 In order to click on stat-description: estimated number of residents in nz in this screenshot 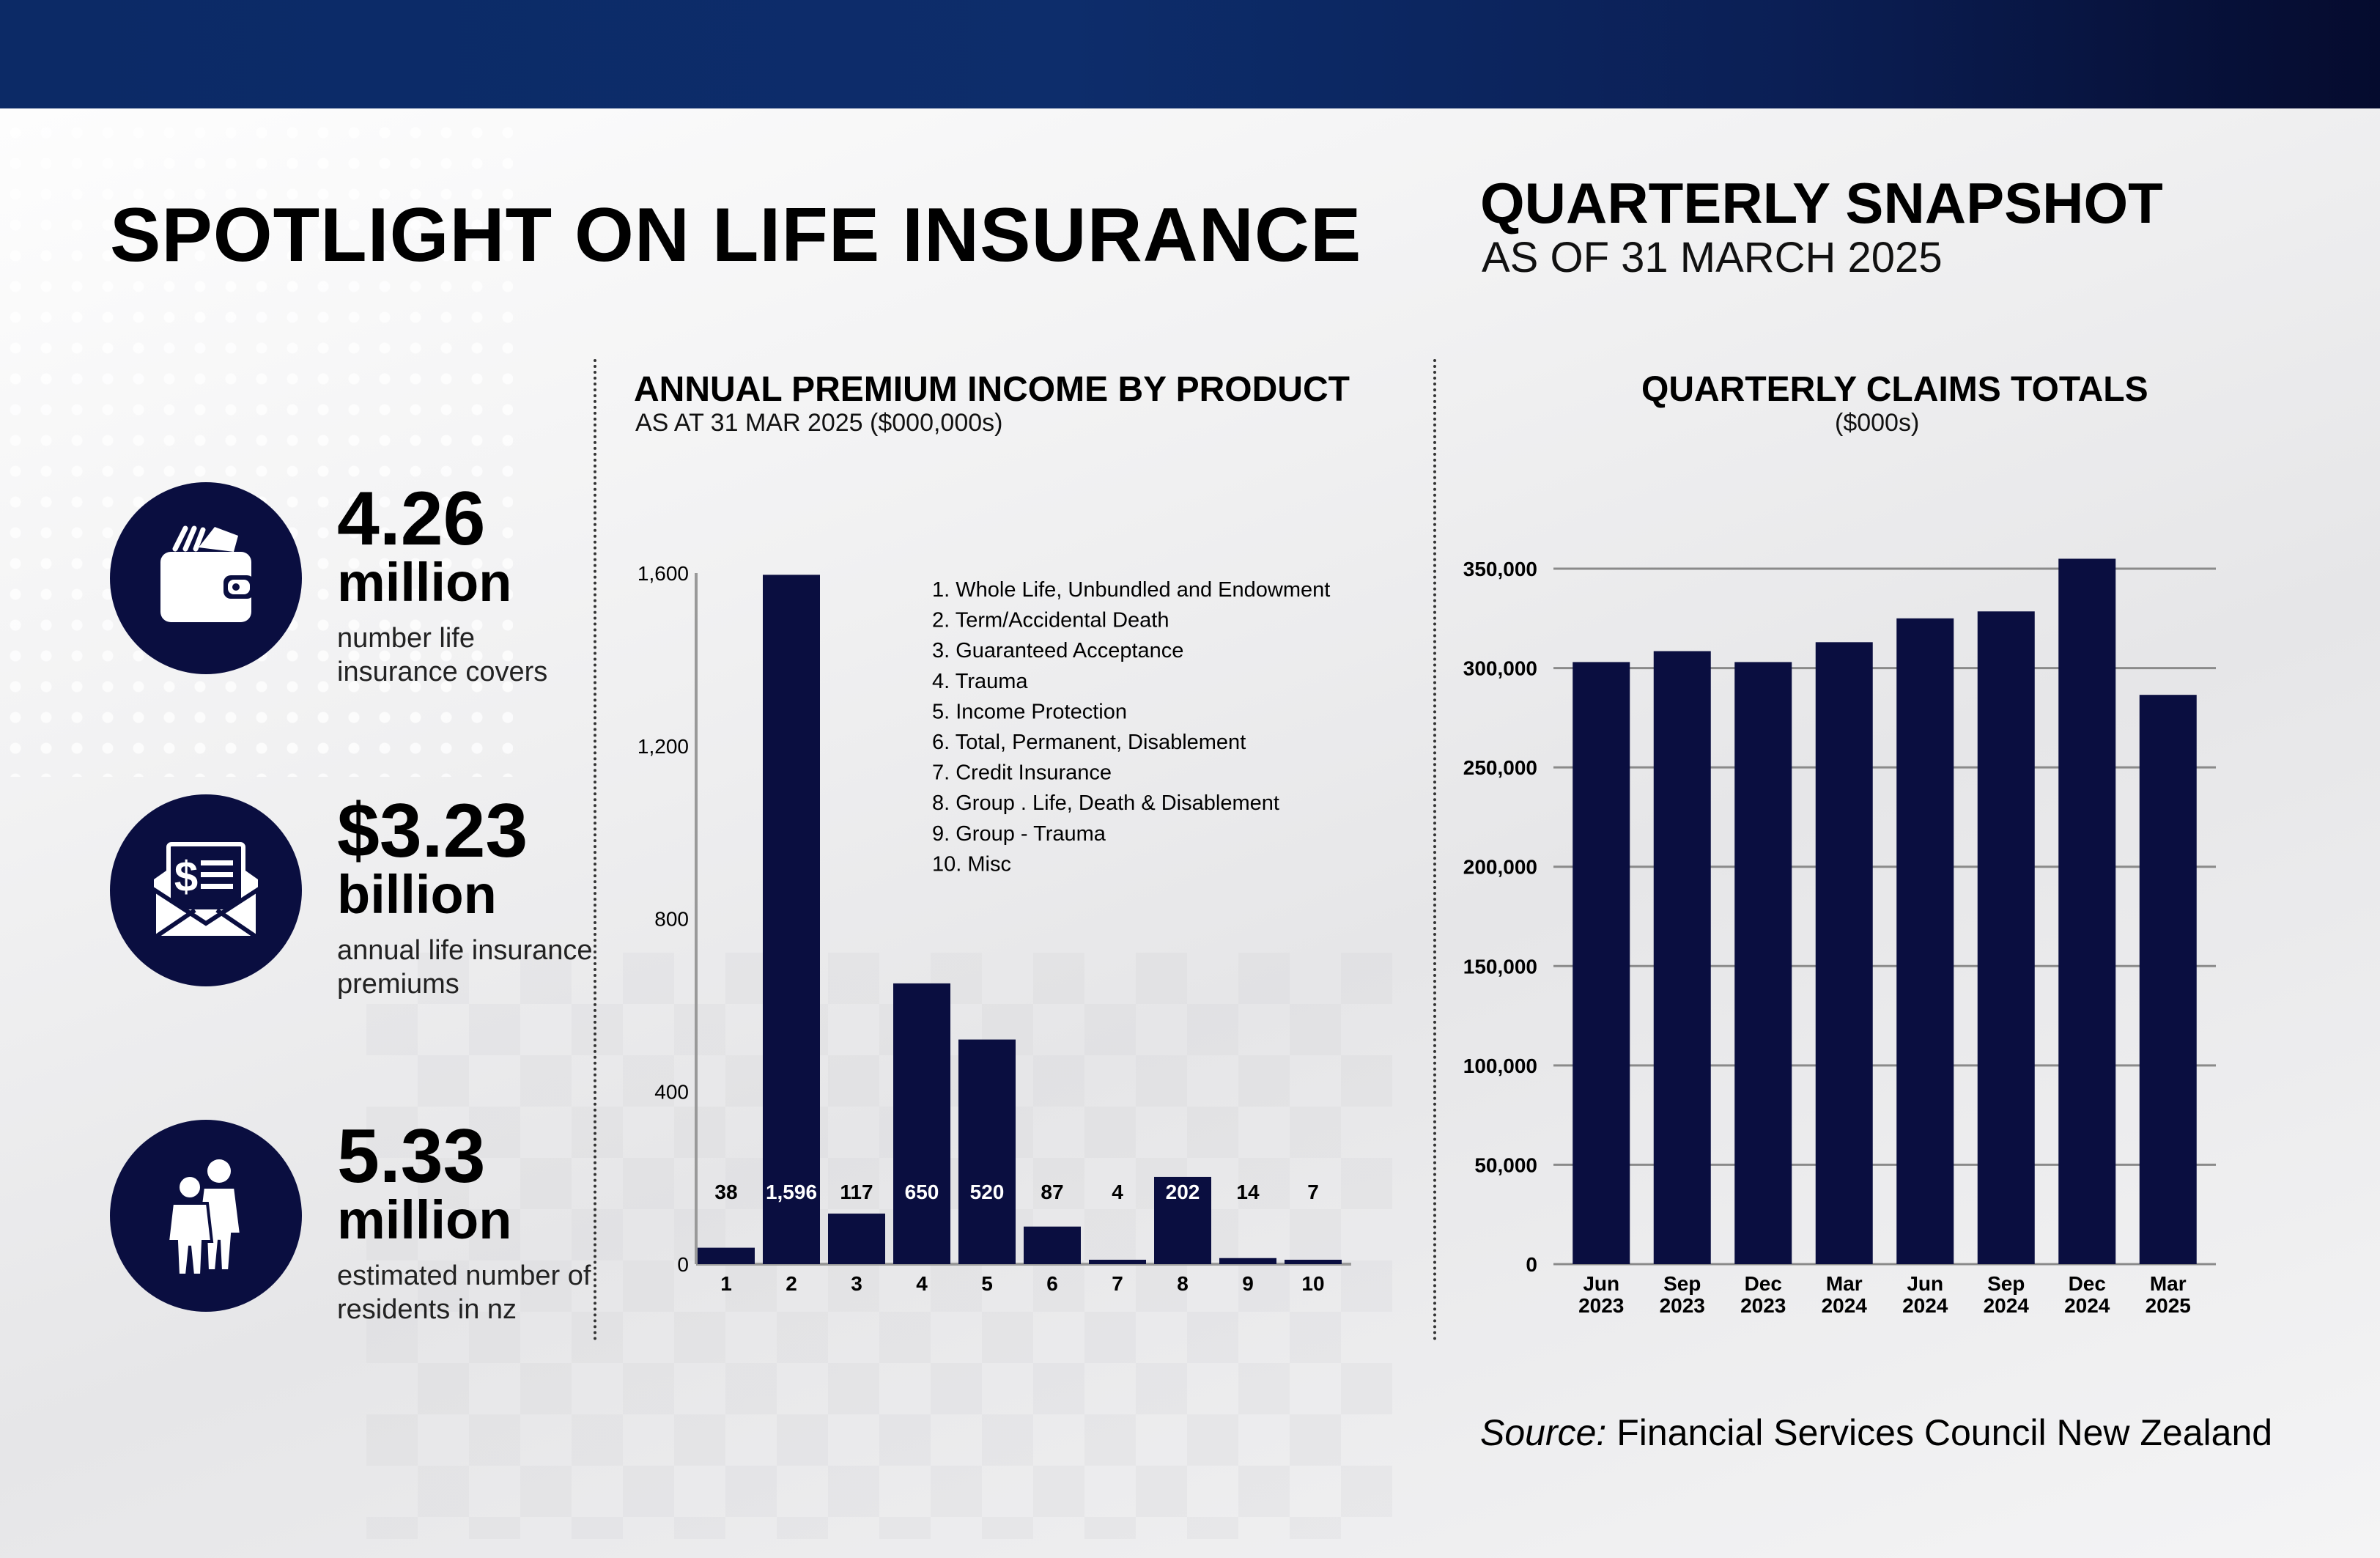, I will do `click(464, 1292)`.